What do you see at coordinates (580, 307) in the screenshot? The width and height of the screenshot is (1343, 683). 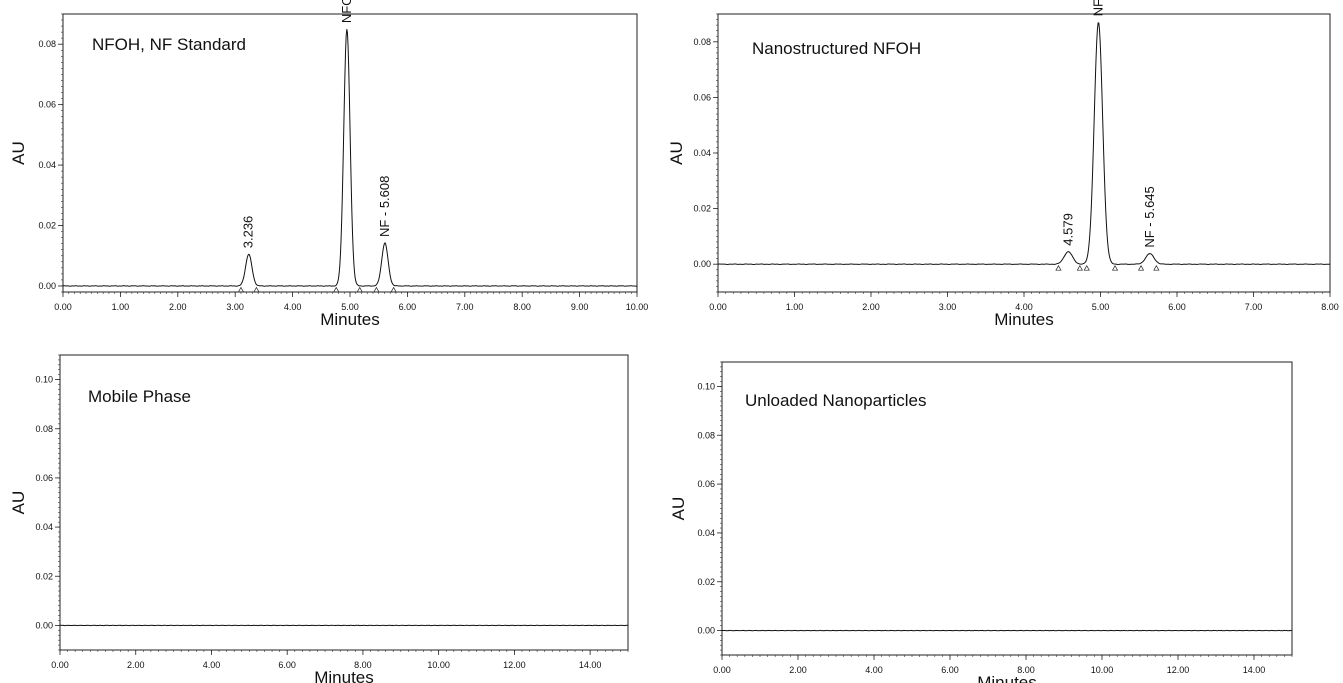 I see `x-tick-label: 9.00` at bounding box center [580, 307].